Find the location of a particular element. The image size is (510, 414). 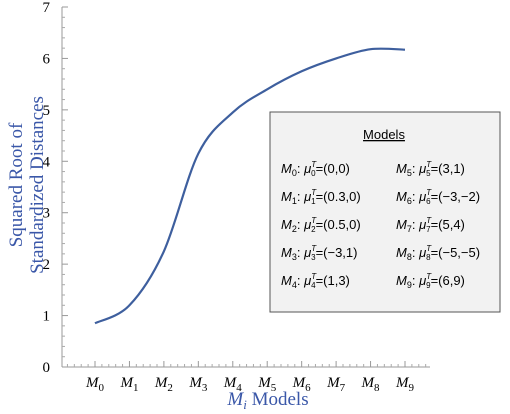

y-axis-title: Squared Root of Standardized Distances is located at coordinates (27, 185).